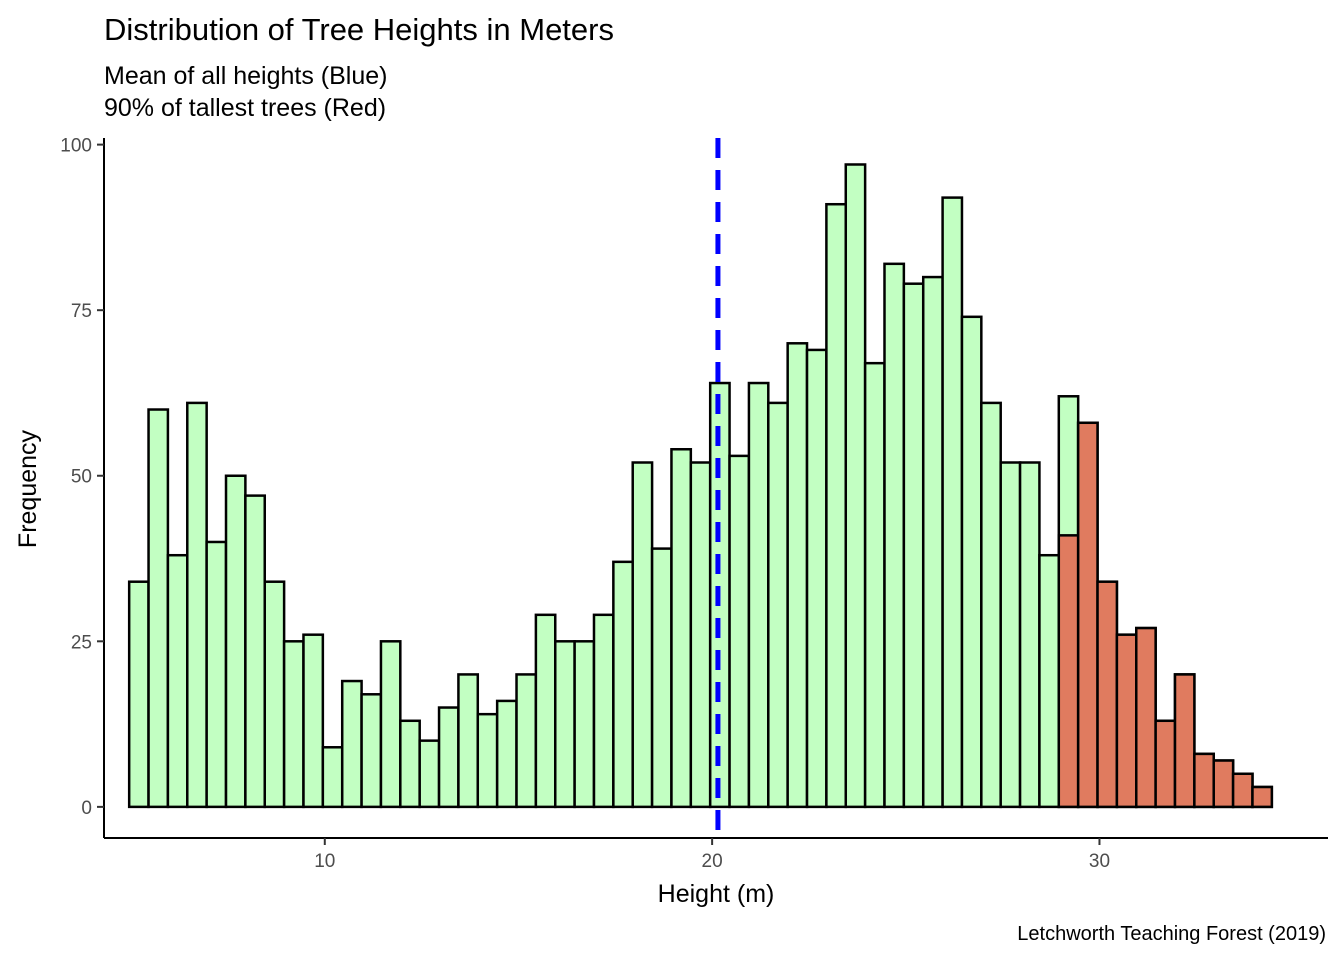 The width and height of the screenshot is (1344, 960). Describe the element at coordinates (81, 311) in the screenshot. I see `y-tick-label: 75` at that location.